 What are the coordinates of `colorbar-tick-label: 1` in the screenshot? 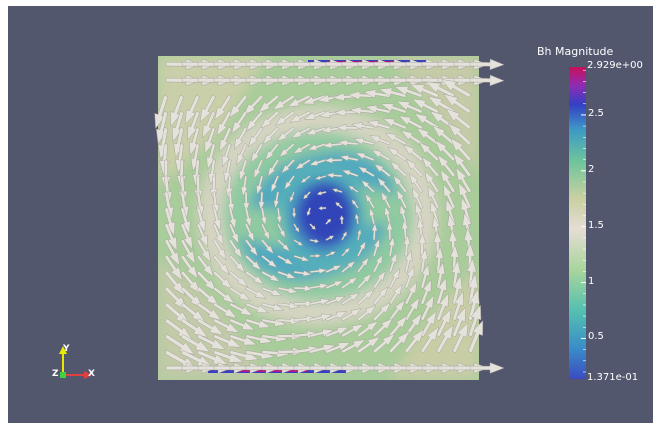 It's located at (591, 281).